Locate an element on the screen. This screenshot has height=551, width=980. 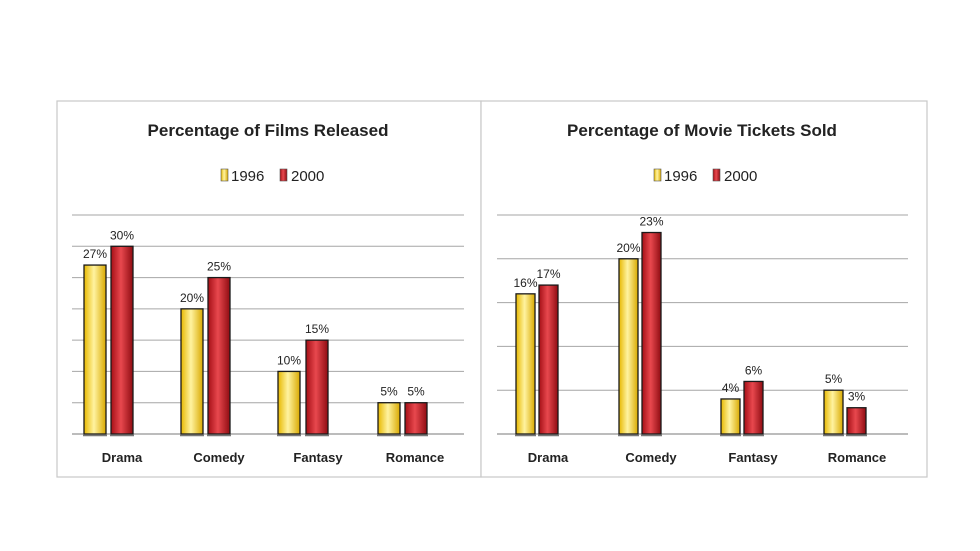
chart-title: Percentage of Films Released is located at coordinates (268, 130).